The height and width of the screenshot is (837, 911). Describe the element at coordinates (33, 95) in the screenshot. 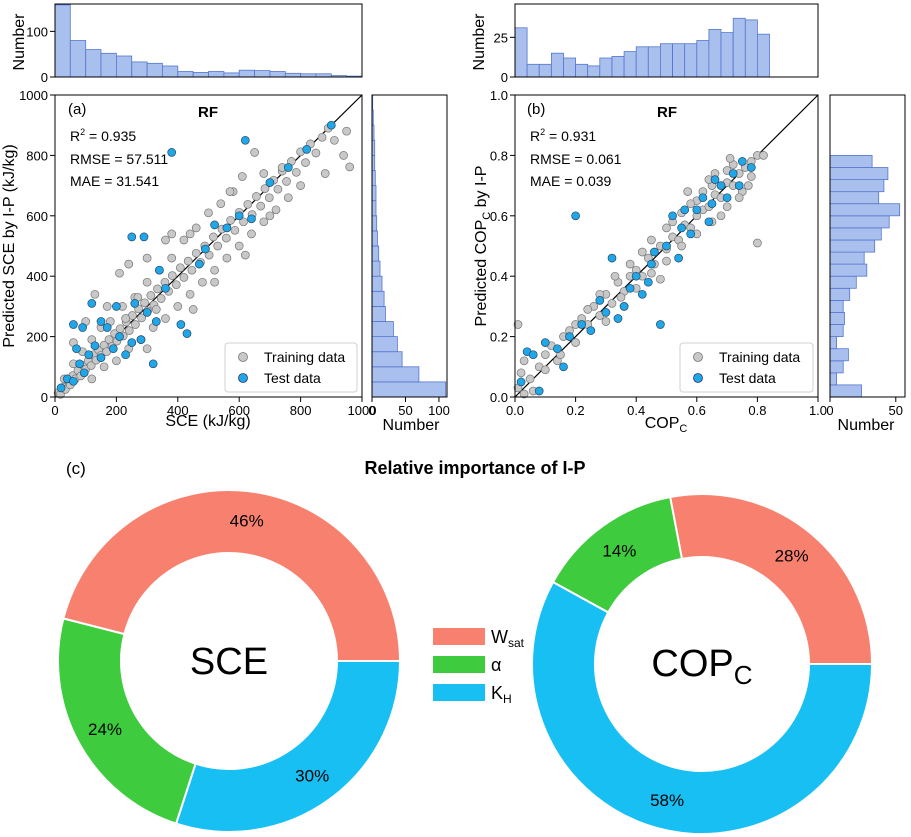

I see `panel-a-ytick-label: 1000` at that location.